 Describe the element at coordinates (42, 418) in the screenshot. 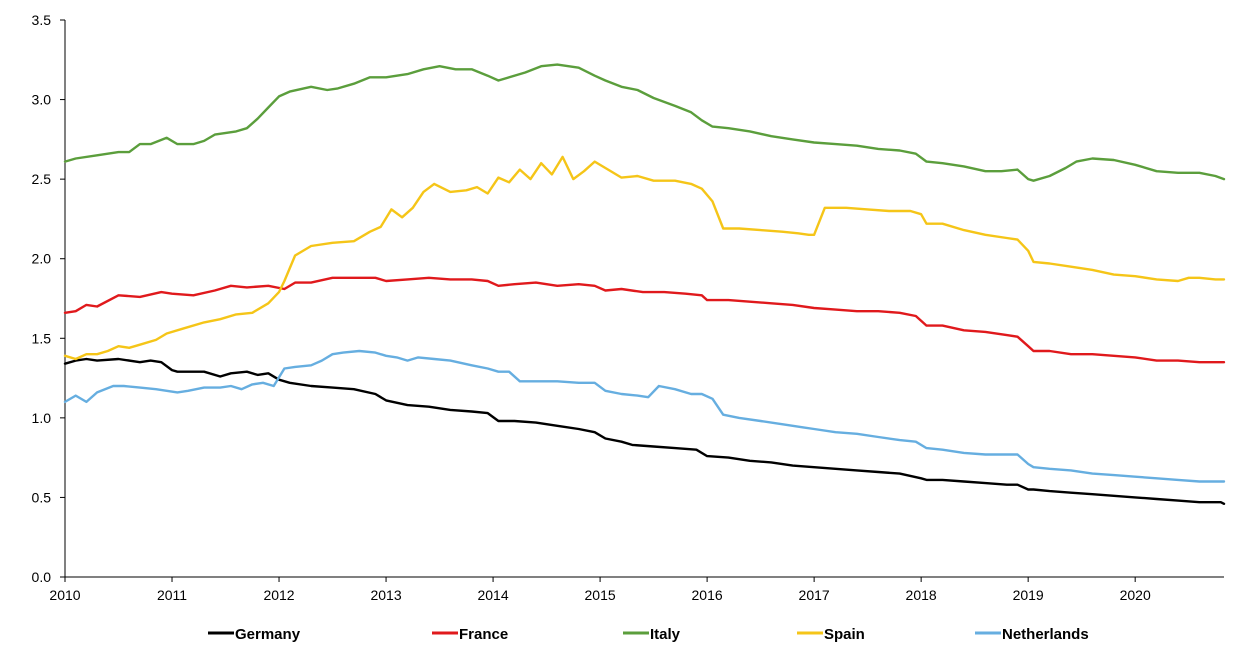

I see `y-tick-label: 1.0` at that location.